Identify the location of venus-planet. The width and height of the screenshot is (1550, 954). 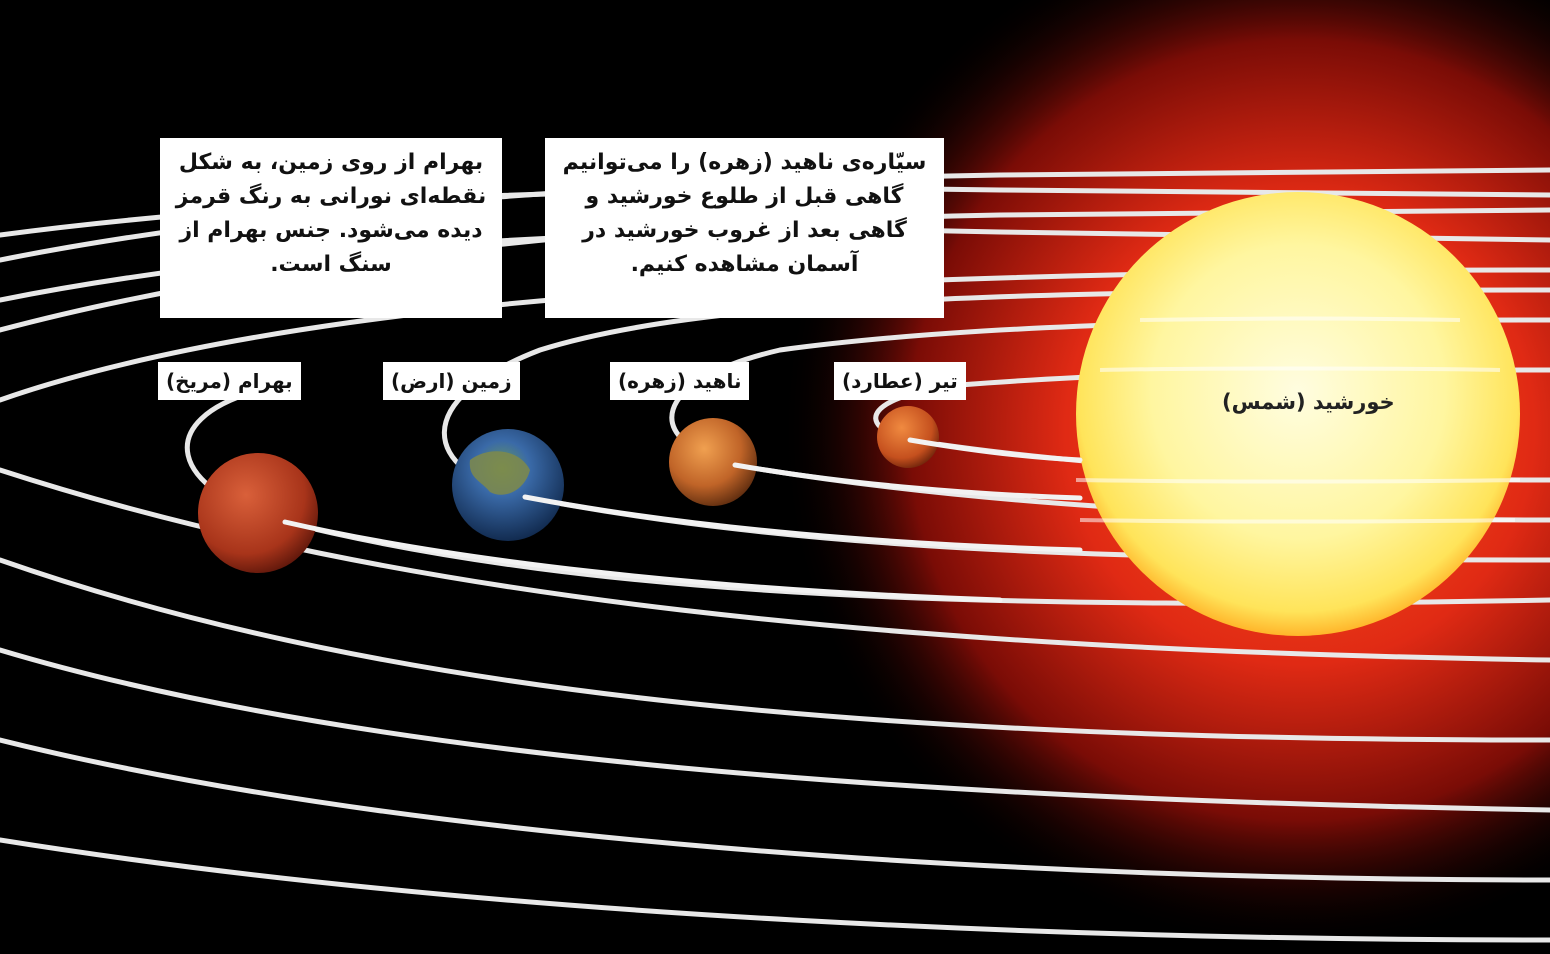
(713, 462).